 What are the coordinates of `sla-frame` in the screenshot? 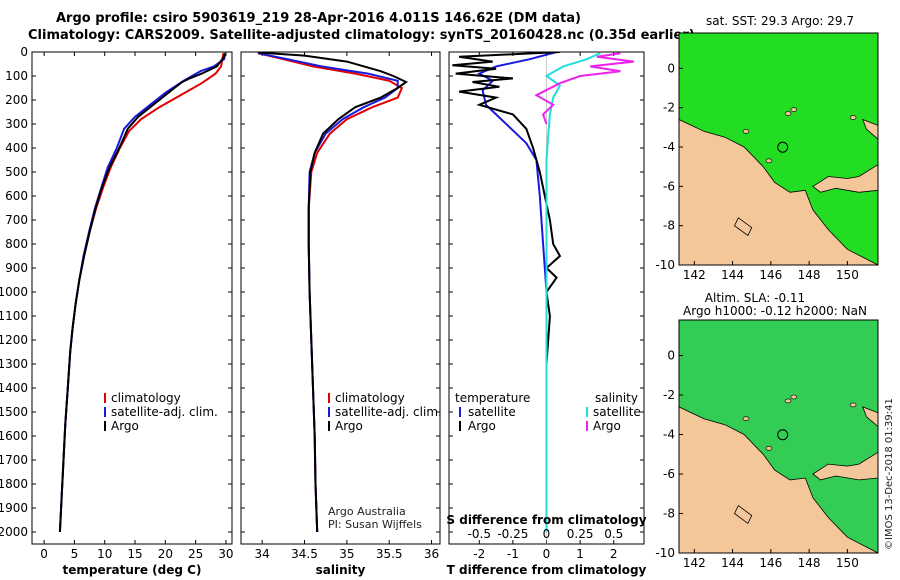 It's located at (778, 436).